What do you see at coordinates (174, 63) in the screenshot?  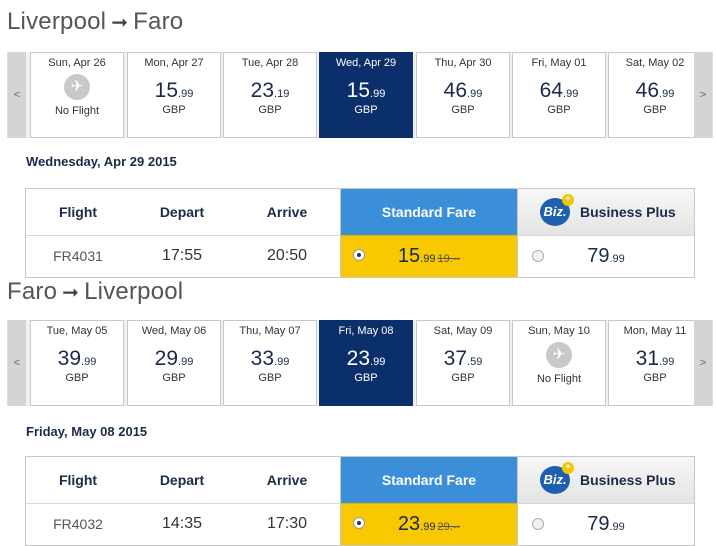 I see `day-label: Mon, Apr 27` at bounding box center [174, 63].